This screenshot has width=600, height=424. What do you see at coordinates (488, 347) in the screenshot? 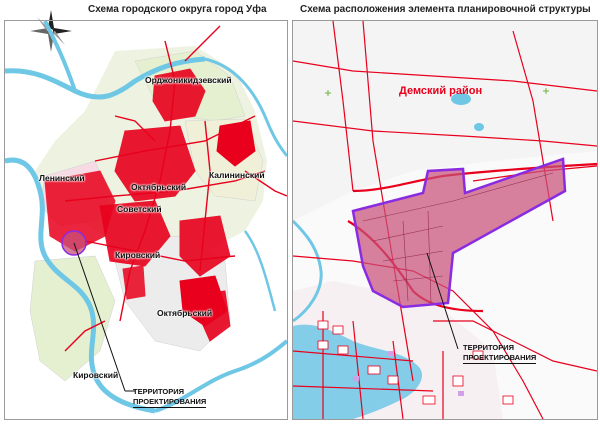
I see `callout-right-line-1: ТЕРРИТОРИЯ` at bounding box center [488, 347].